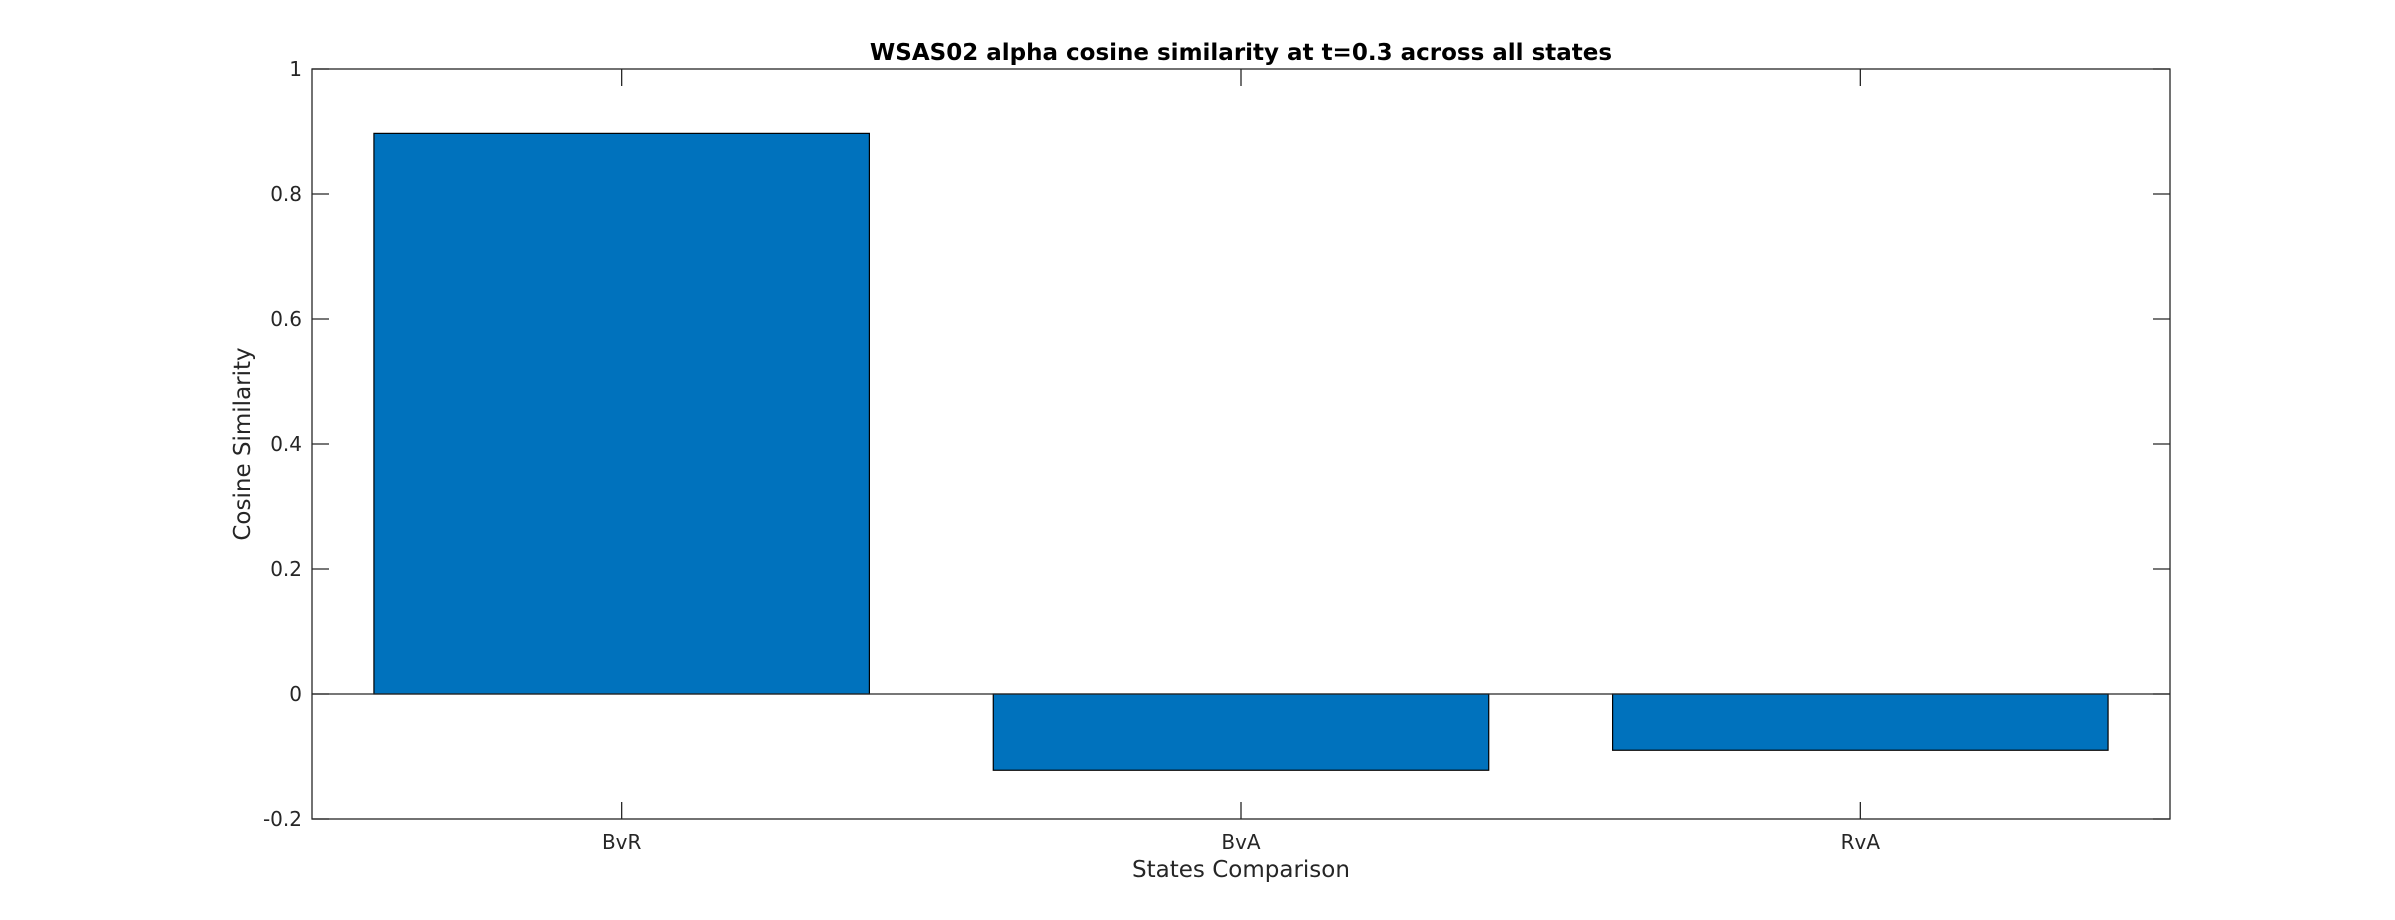 This screenshot has width=2395, height=920. Describe the element at coordinates (1860, 722) in the screenshot. I see `bar-rva` at that location.